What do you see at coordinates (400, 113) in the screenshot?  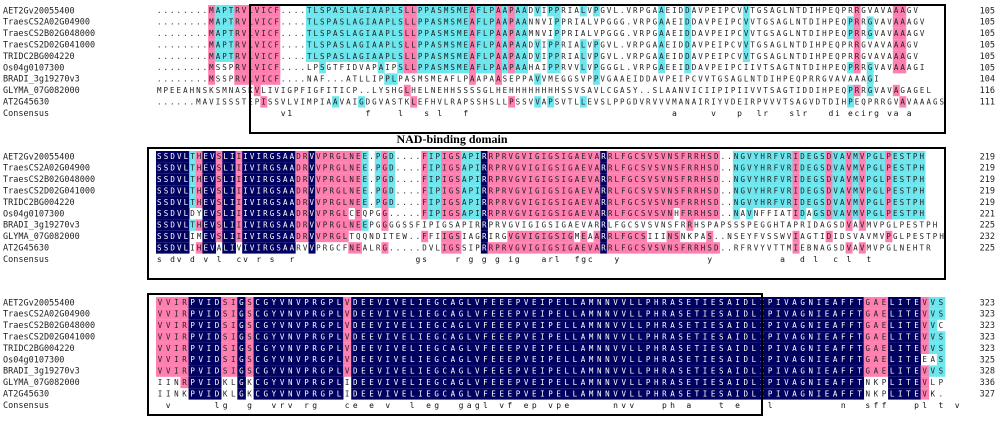 I see `consensus-residue: l` at bounding box center [400, 113].